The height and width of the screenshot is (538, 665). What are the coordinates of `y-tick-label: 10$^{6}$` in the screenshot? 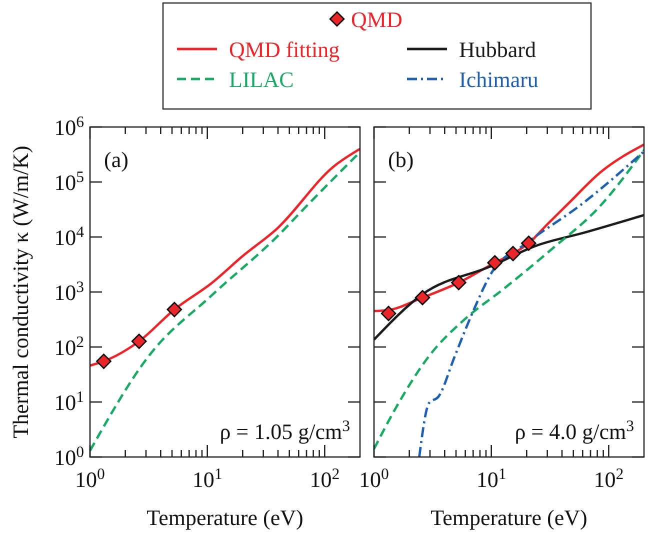 It's located at (69, 127).